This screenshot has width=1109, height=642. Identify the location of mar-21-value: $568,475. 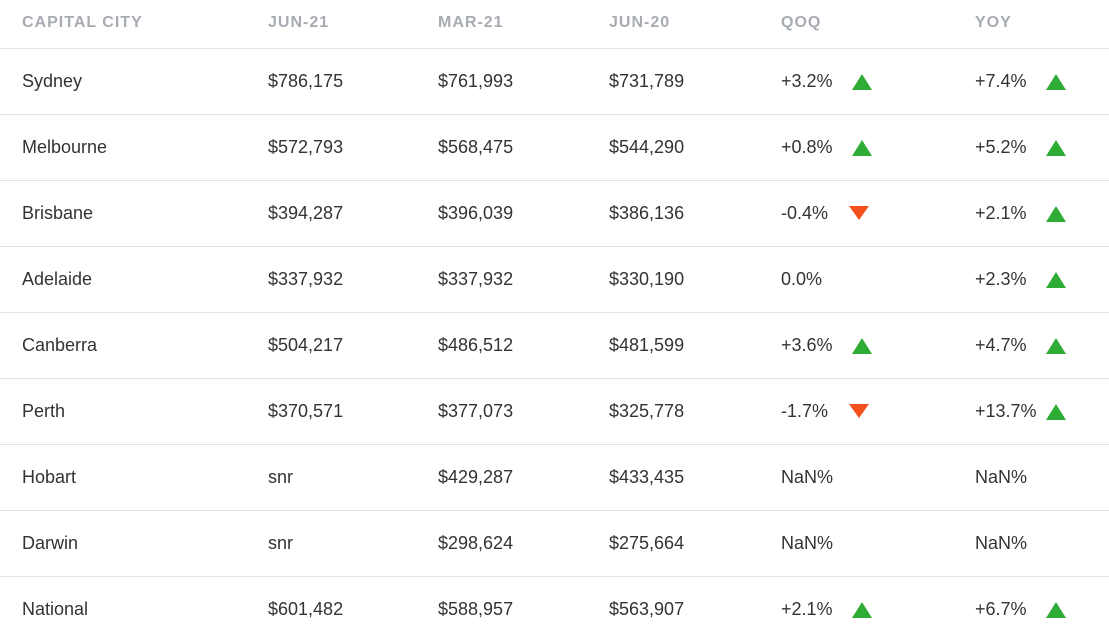
(476, 147).